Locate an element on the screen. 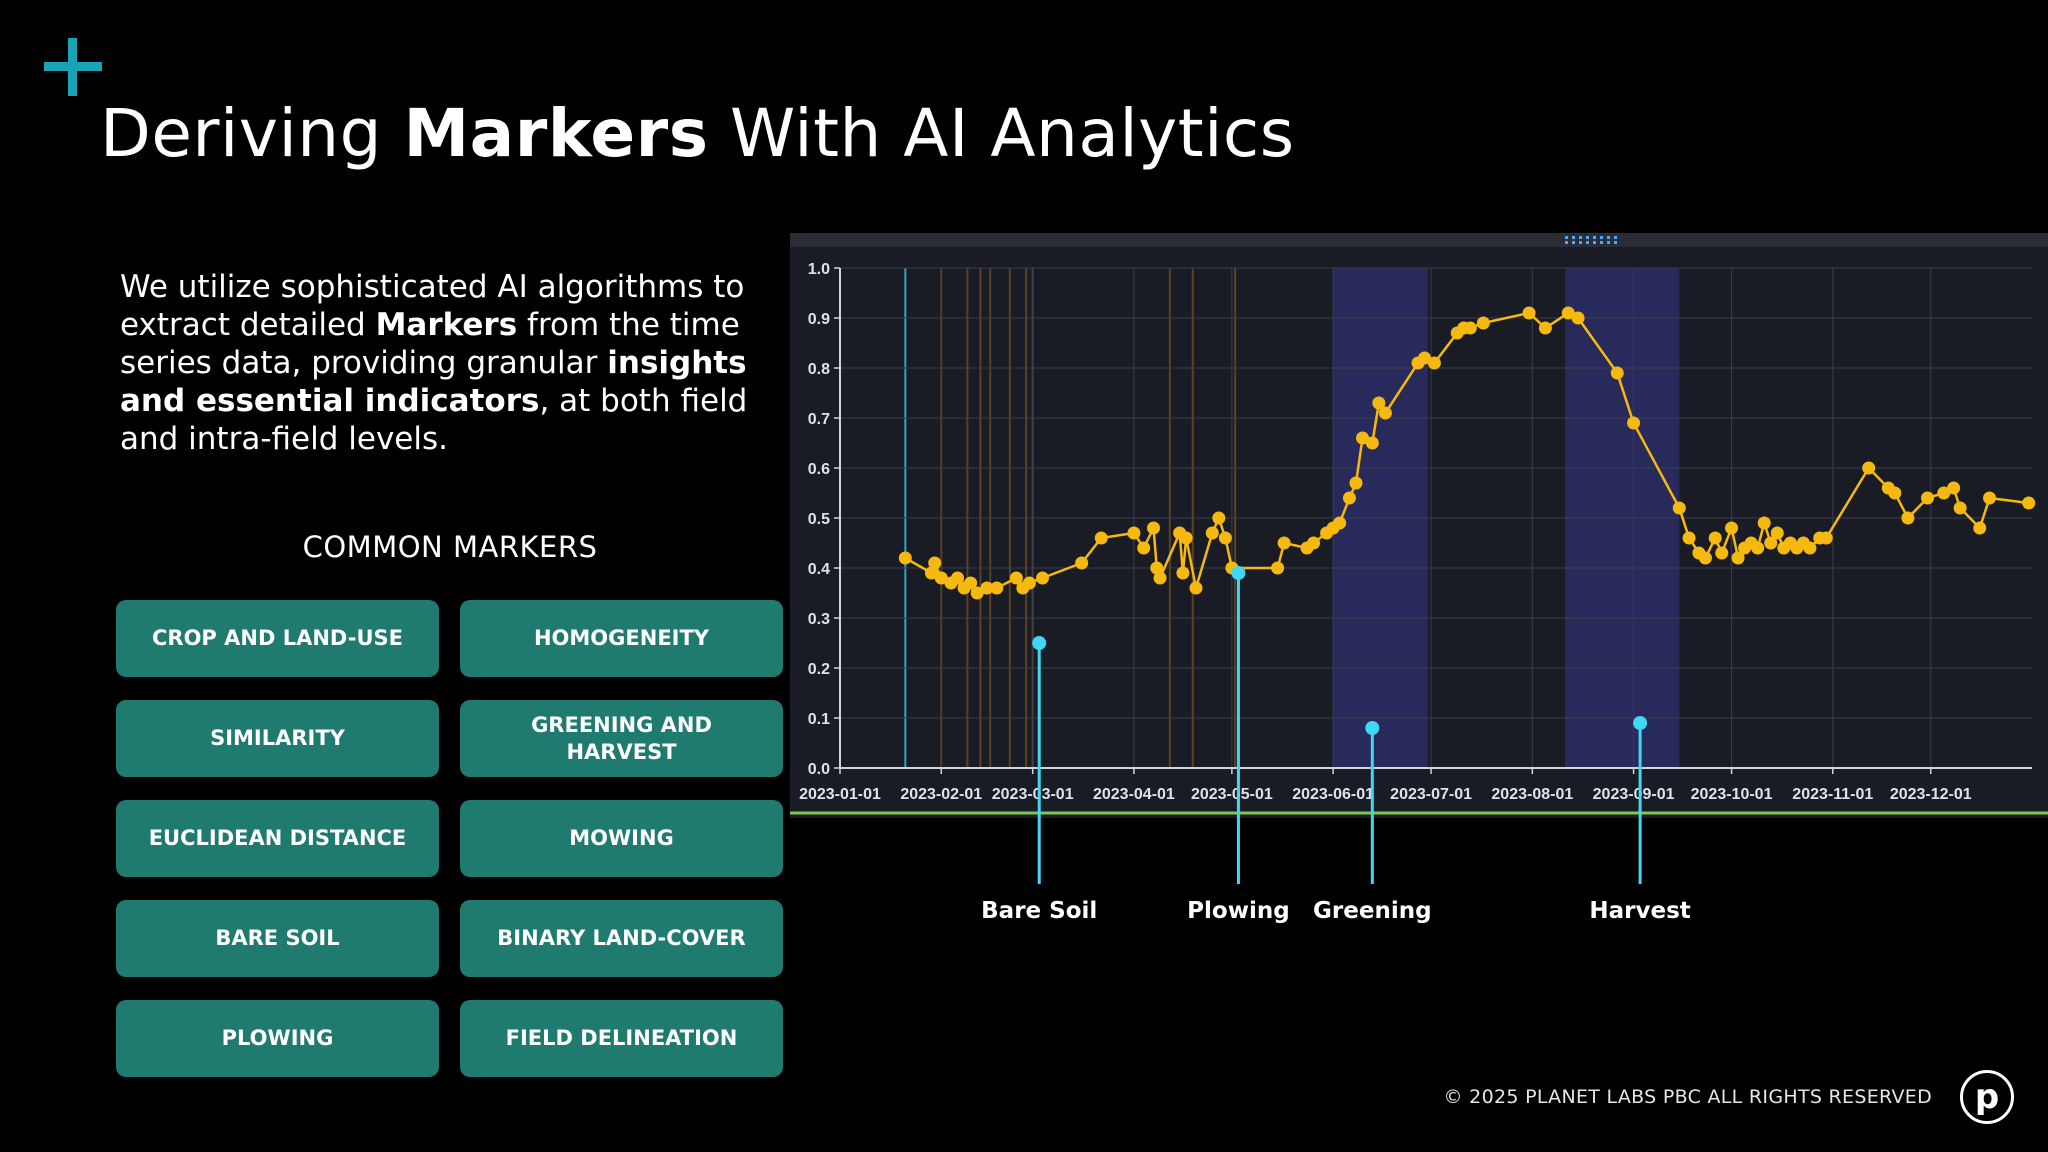 This screenshot has width=2048, height=1152. marker-button-similarity: SIMILARITY is located at coordinates (277, 738).